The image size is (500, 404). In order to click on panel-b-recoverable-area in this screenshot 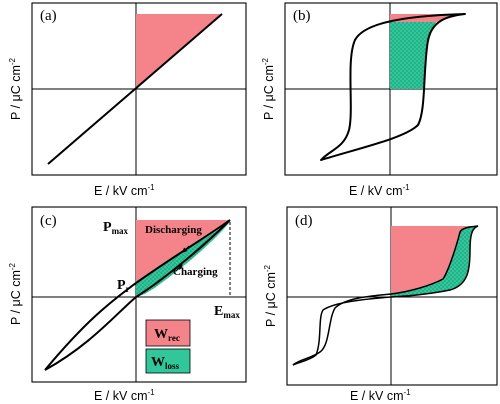, I will do `click(427, 18)`.